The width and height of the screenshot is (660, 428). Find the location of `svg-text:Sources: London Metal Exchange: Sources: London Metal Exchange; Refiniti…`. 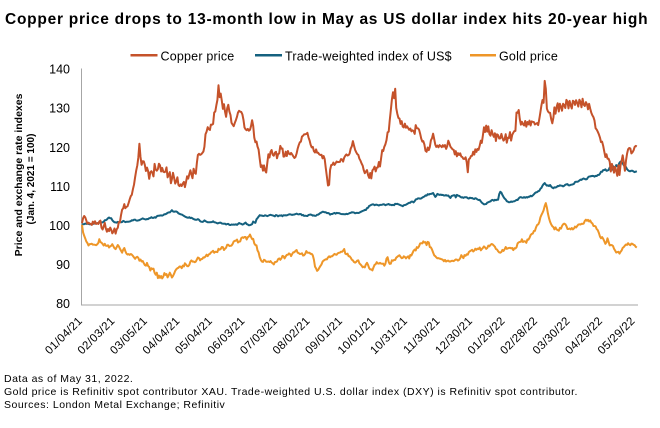

svg-text:Sources: London Metal Exchange: Sources: London Metal Exchange; Refiniti… is located at coordinates (115, 405).